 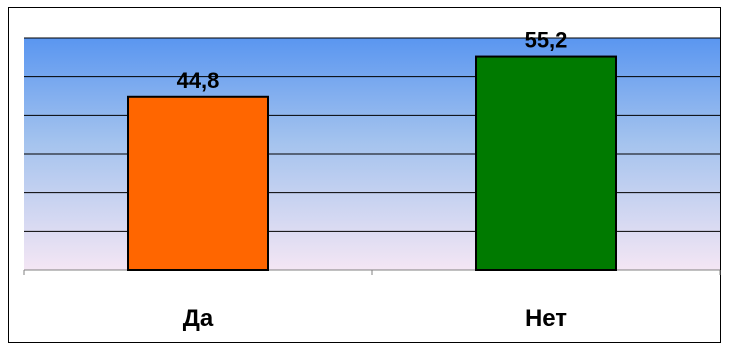 I want to click on category-label: Да, so click(x=198, y=318).